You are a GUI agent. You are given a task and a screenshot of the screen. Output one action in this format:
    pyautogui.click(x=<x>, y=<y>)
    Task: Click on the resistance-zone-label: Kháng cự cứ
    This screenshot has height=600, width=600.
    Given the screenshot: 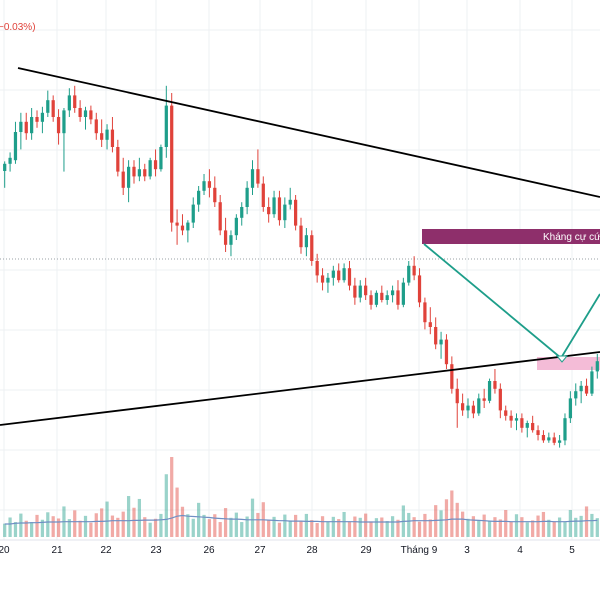 What is the action you would take?
    pyautogui.click(x=571, y=237)
    